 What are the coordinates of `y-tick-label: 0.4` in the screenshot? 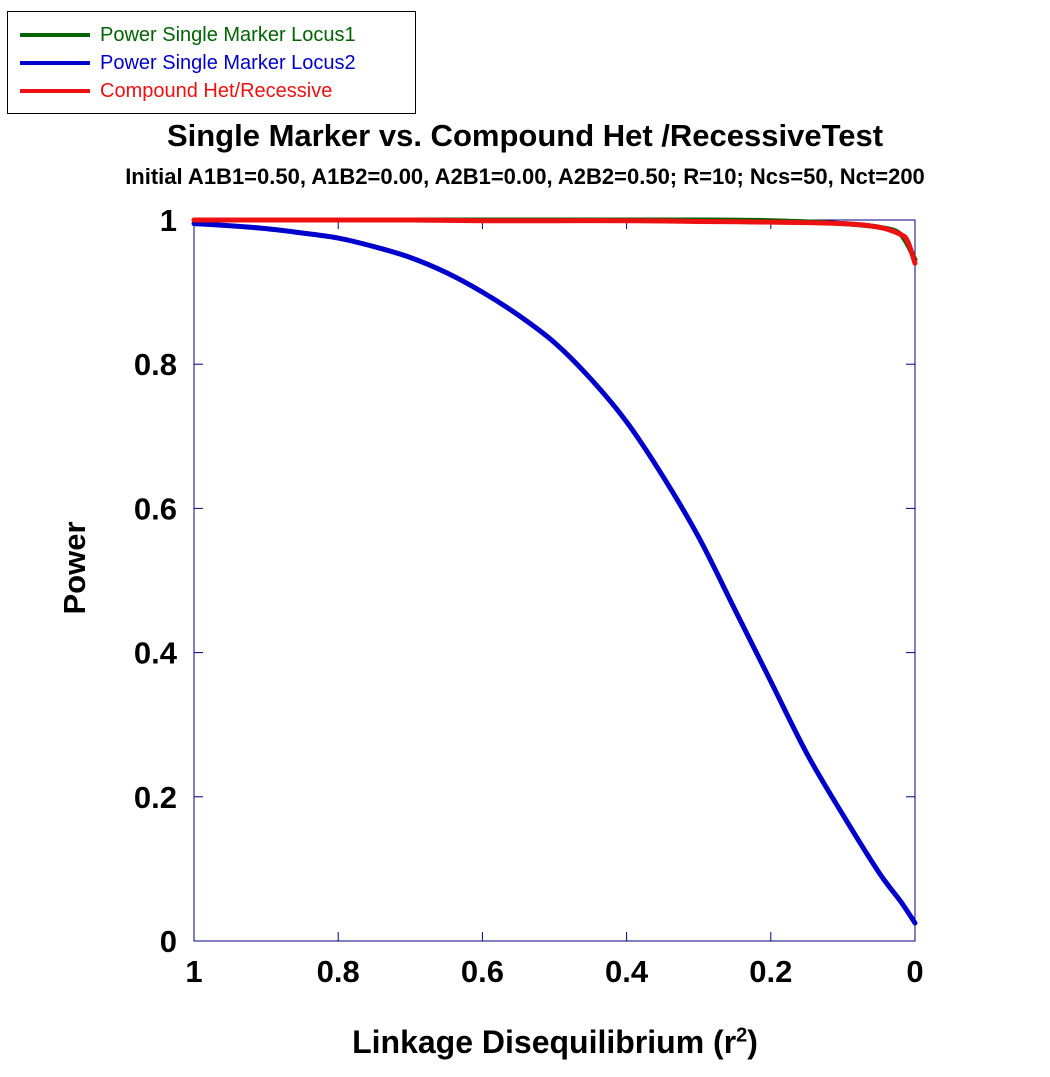 It's located at (156, 653).